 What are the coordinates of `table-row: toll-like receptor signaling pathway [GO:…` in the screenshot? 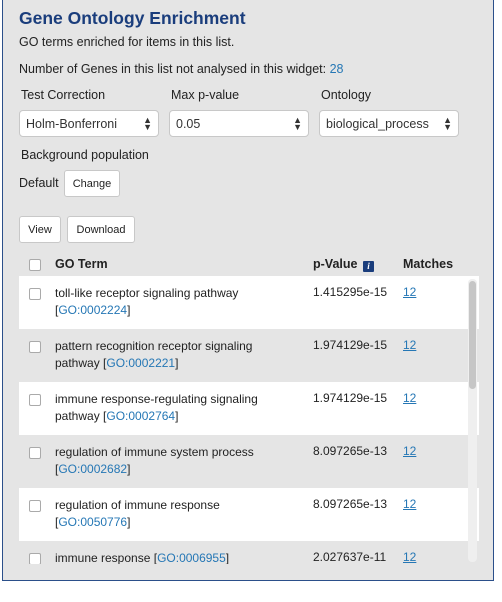 It's located at (249, 302).